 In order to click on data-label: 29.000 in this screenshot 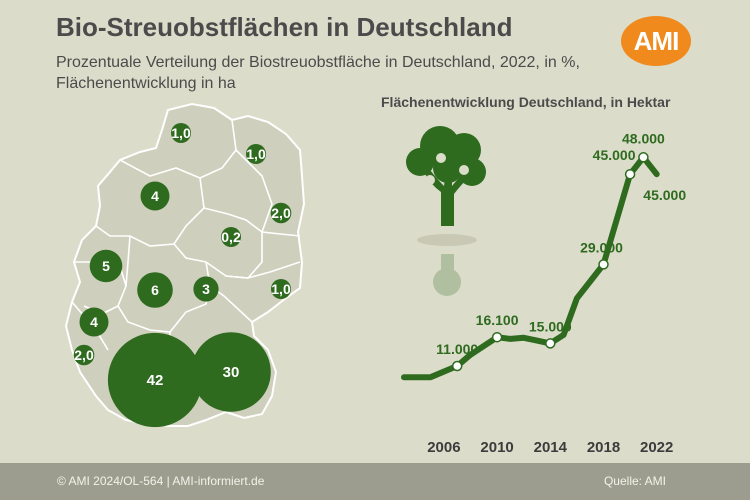, I will do `click(601, 247)`.